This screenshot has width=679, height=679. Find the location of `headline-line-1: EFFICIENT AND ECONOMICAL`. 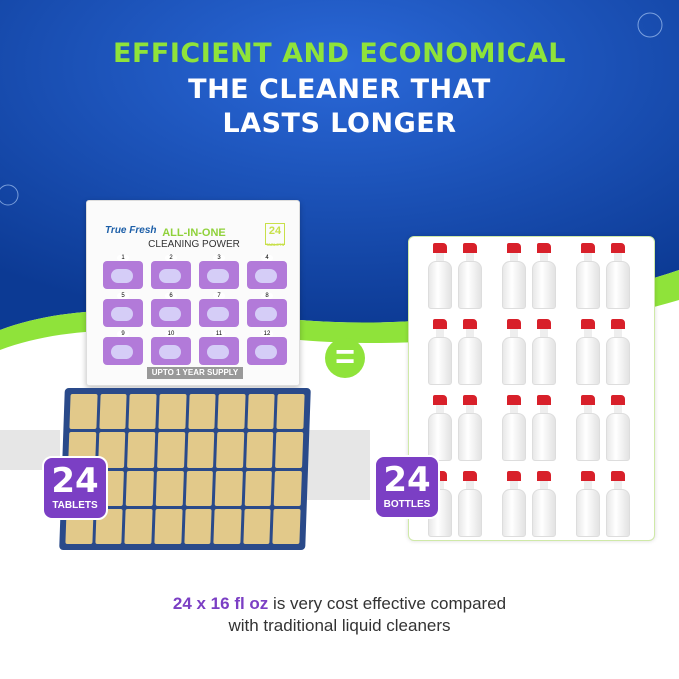

headline-line-1: EFFICIENT AND ECONOMICAL is located at coordinates (339, 53).